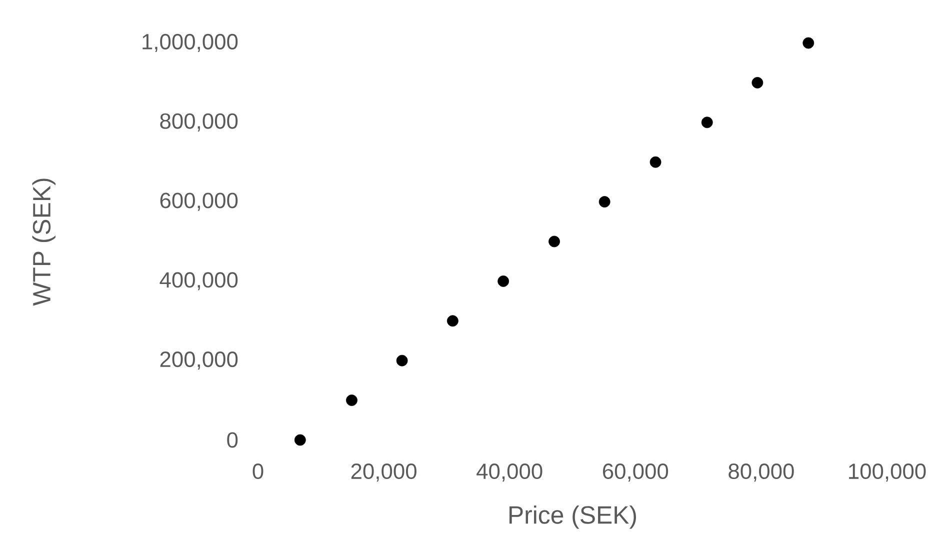 The width and height of the screenshot is (944, 557). What do you see at coordinates (44, 242) in the screenshot?
I see `y-axis-title: WTP (SEK)` at bounding box center [44, 242].